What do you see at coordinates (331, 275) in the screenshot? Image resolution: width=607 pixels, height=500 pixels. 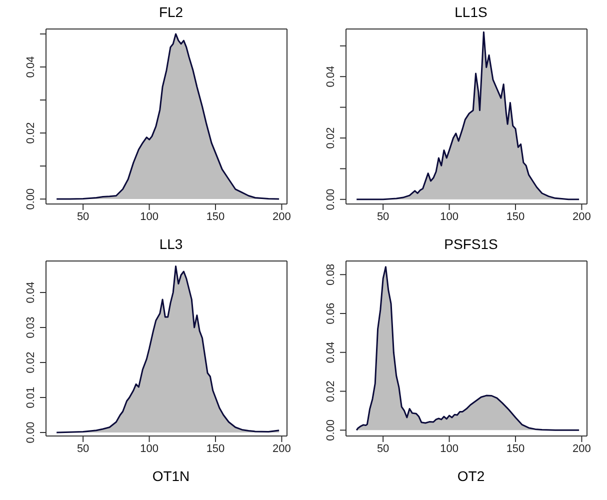 I see `y-tick-label: 0.08` at bounding box center [331, 275].